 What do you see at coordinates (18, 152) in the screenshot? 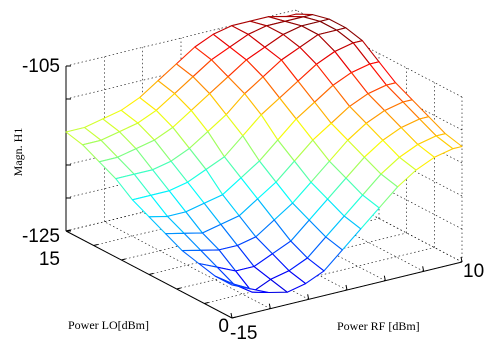
I see `z-axis-label: Magn. H1` at bounding box center [18, 152].